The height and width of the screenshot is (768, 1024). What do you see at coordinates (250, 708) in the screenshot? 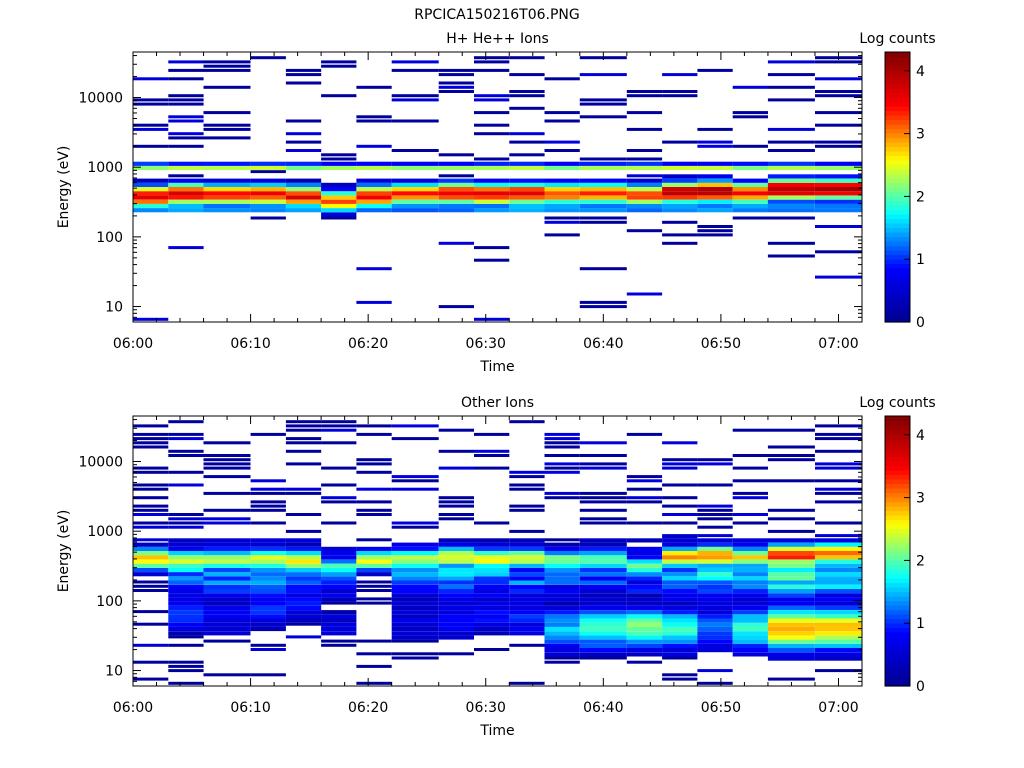
I see `x-tick-label: 06:10` at bounding box center [250, 708].